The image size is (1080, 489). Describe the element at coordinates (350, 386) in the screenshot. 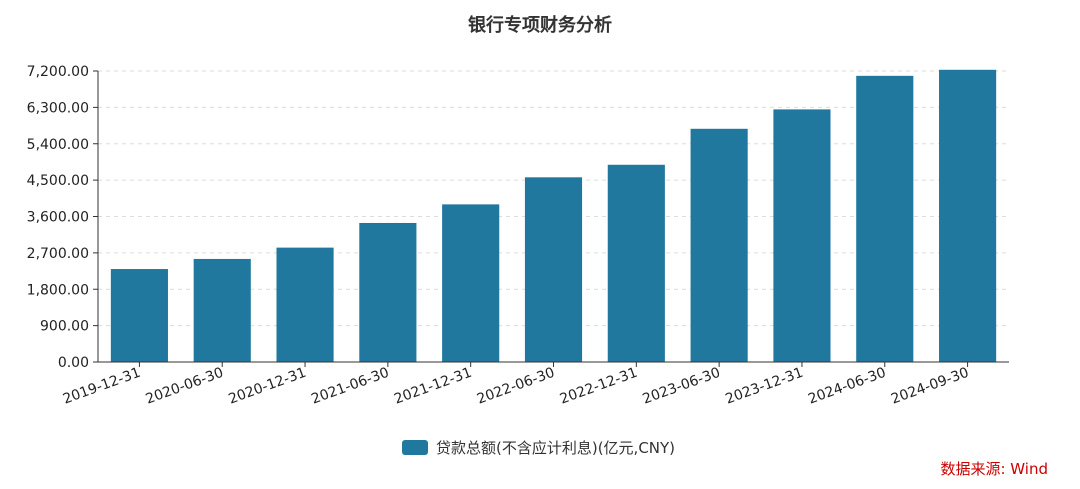

I see `x-tick-label: 2021-06-30` at that location.